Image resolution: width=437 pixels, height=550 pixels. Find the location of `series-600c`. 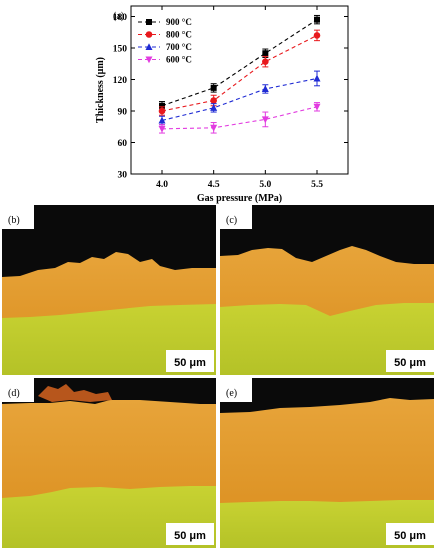

series-600c is located at coordinates (239, 118).